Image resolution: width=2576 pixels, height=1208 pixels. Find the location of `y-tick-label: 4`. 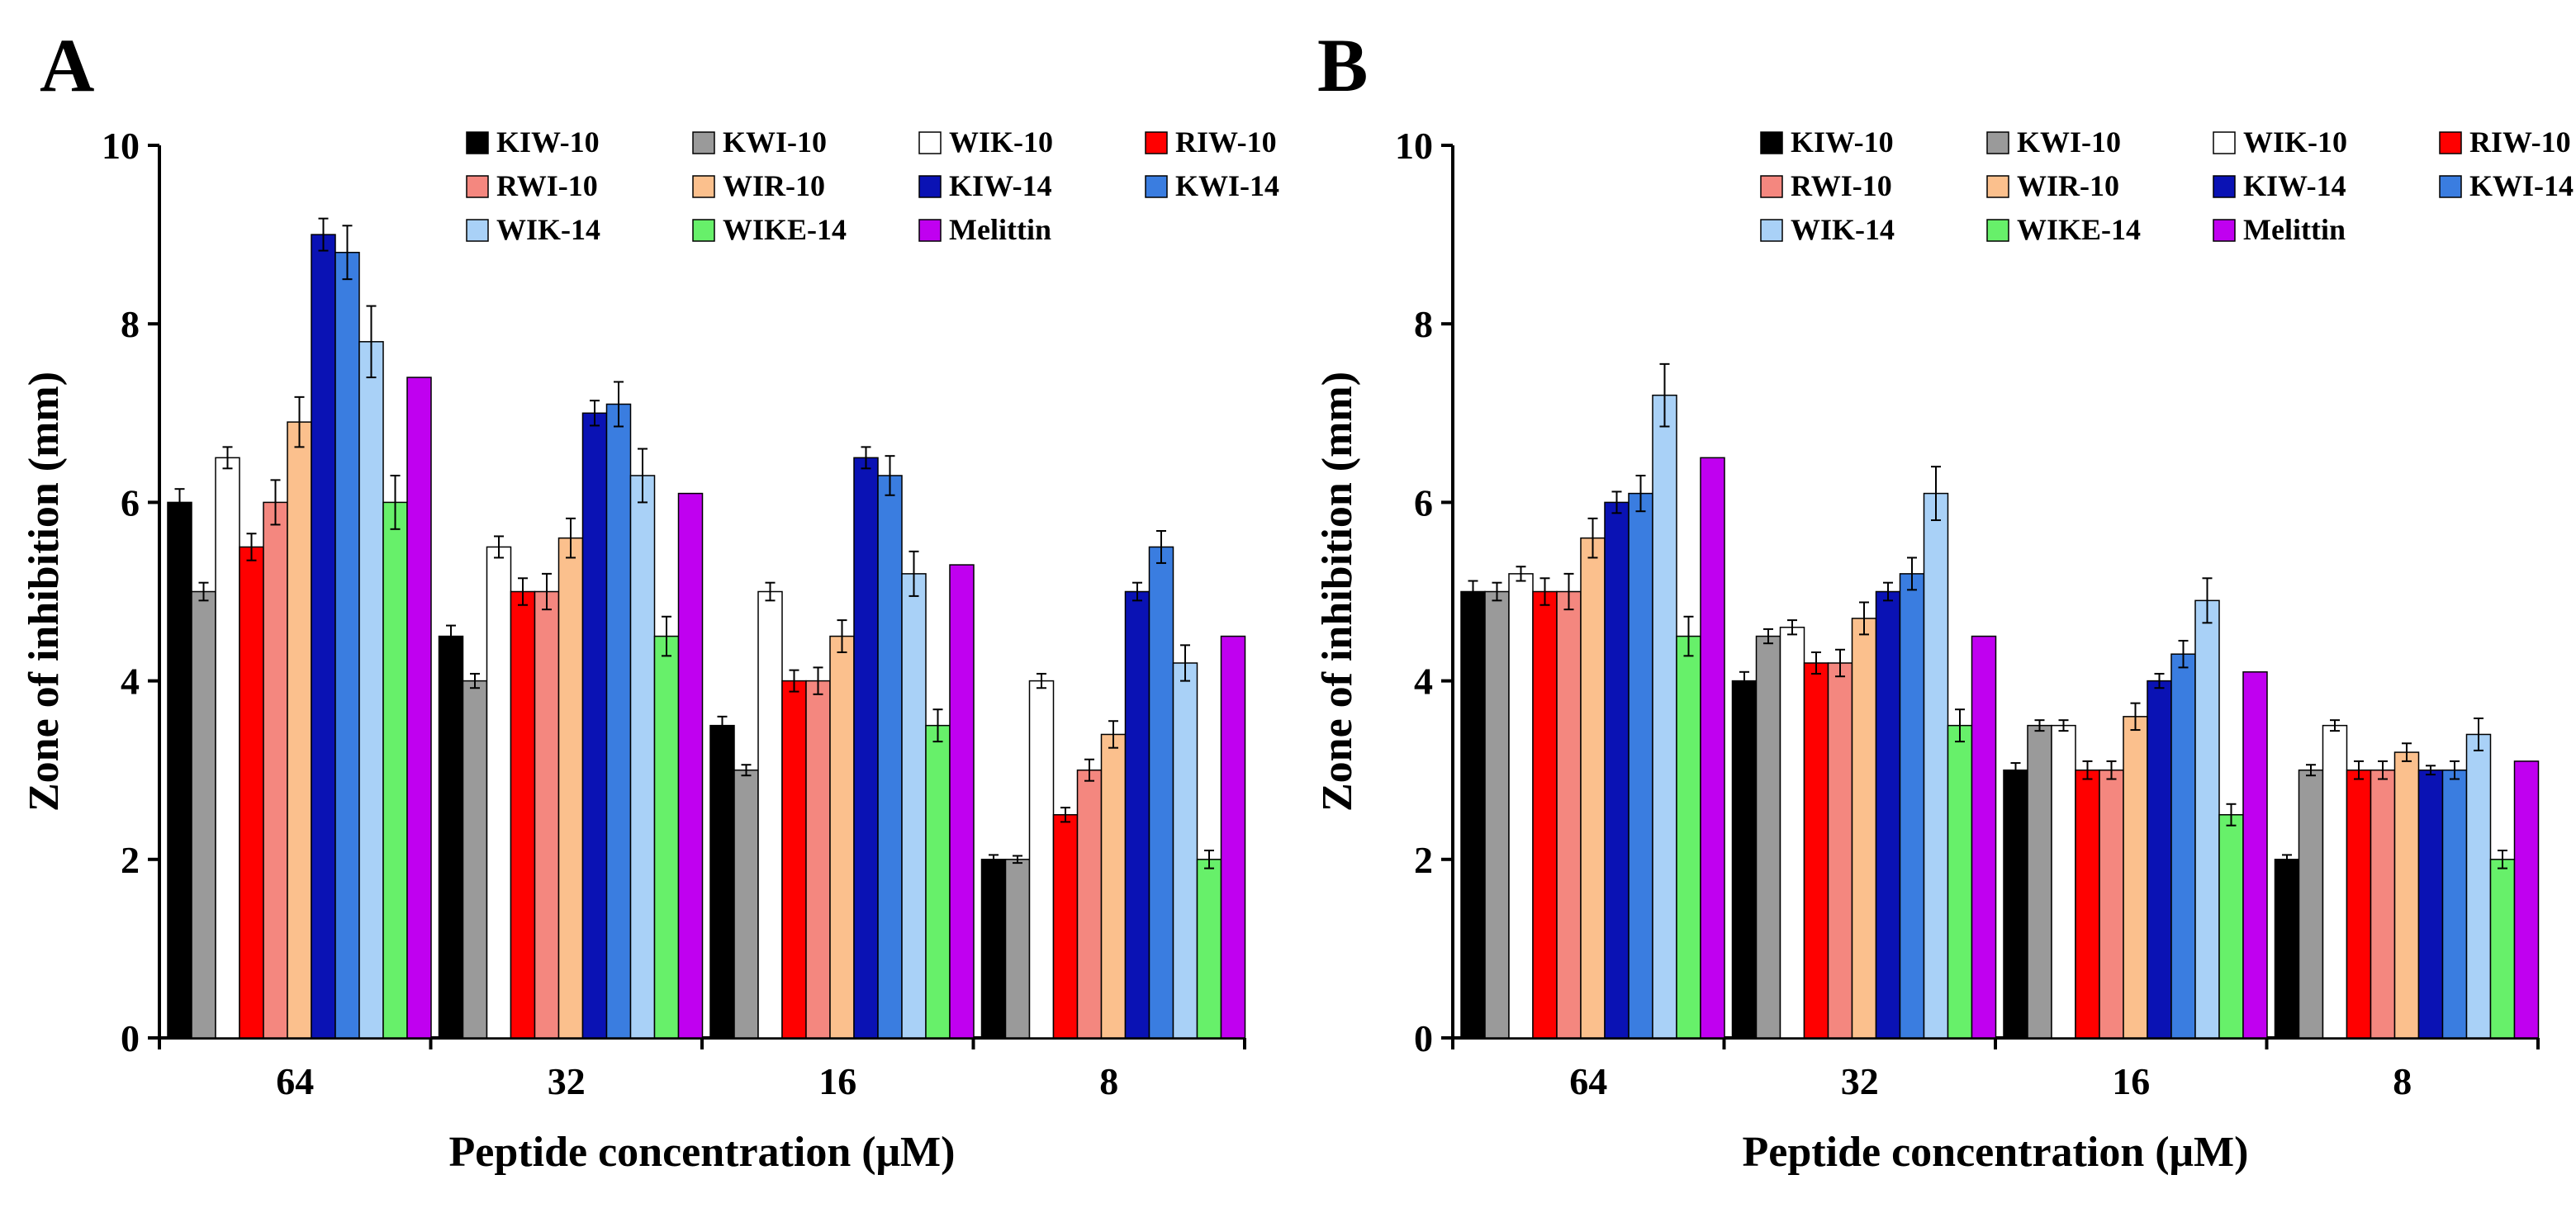

y-tick-label: 4 is located at coordinates (130, 682).